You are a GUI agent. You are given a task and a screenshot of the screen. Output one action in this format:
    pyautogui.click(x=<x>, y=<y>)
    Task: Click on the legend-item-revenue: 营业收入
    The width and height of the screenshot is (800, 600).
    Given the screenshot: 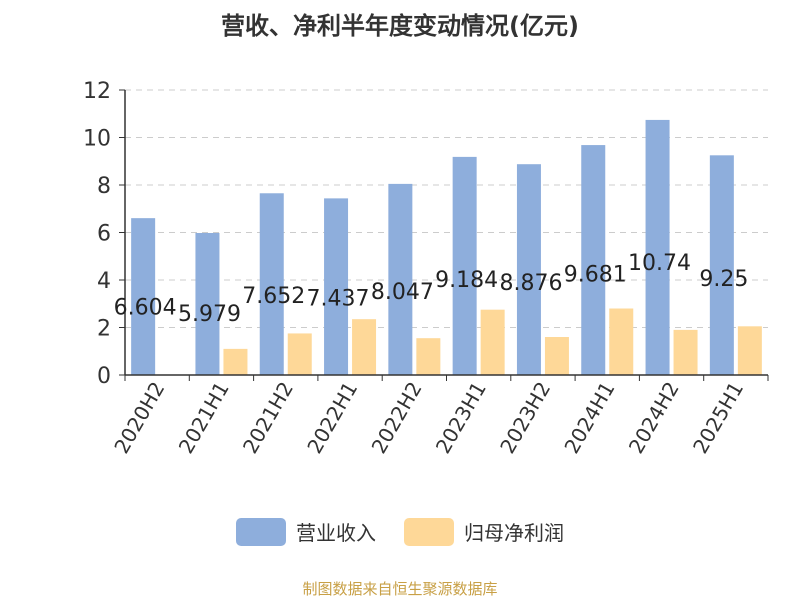 What is the action you would take?
    pyautogui.click(x=306, y=531)
    